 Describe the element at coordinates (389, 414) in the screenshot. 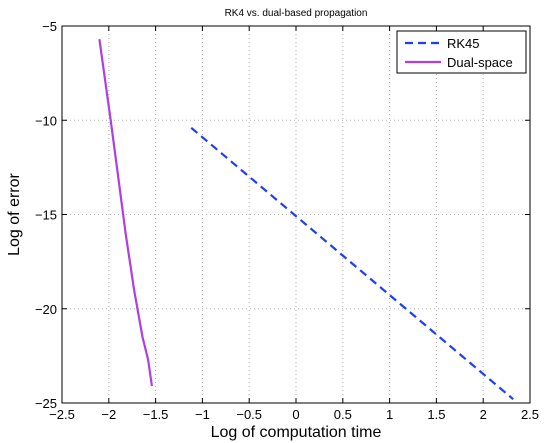

I see `x-tick-label: 1` at that location.